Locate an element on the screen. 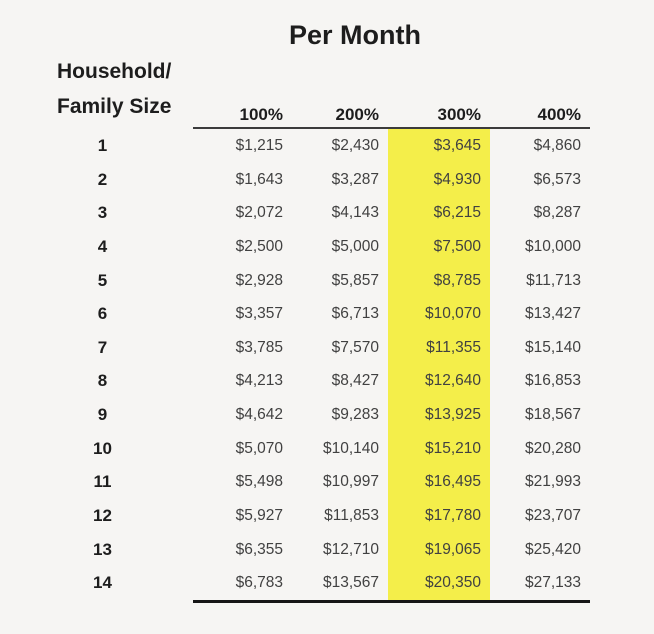 The width and height of the screenshot is (654, 634). table-row: 8 $4,213 $8,427 $12,640 $16,853 is located at coordinates (295, 381).